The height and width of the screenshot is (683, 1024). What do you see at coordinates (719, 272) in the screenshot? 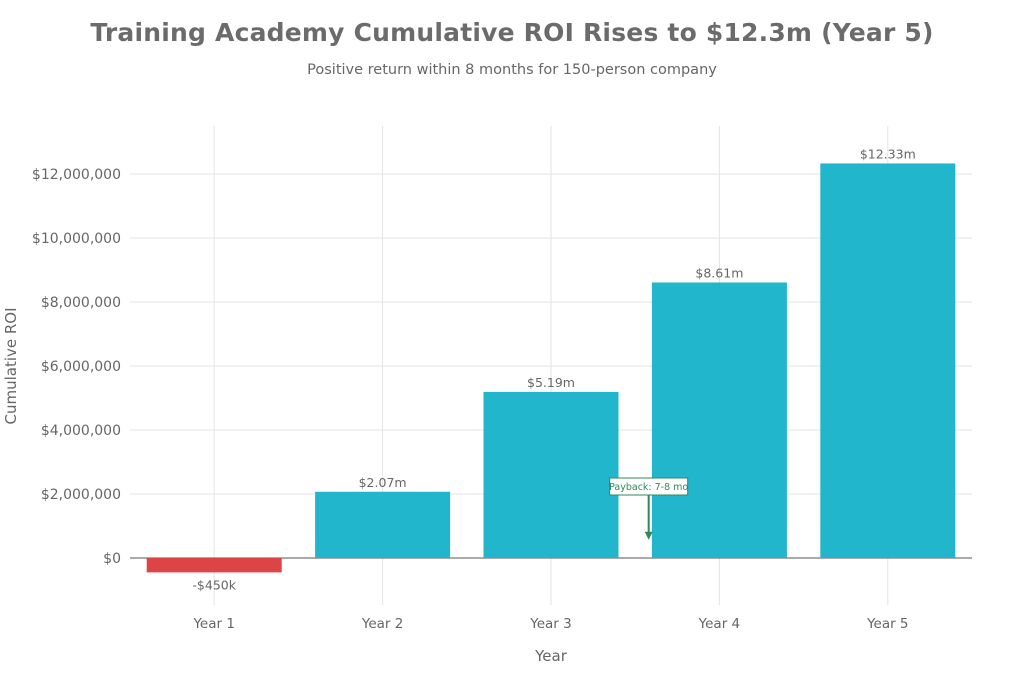
I see `data-label: $8.61m` at bounding box center [719, 272].